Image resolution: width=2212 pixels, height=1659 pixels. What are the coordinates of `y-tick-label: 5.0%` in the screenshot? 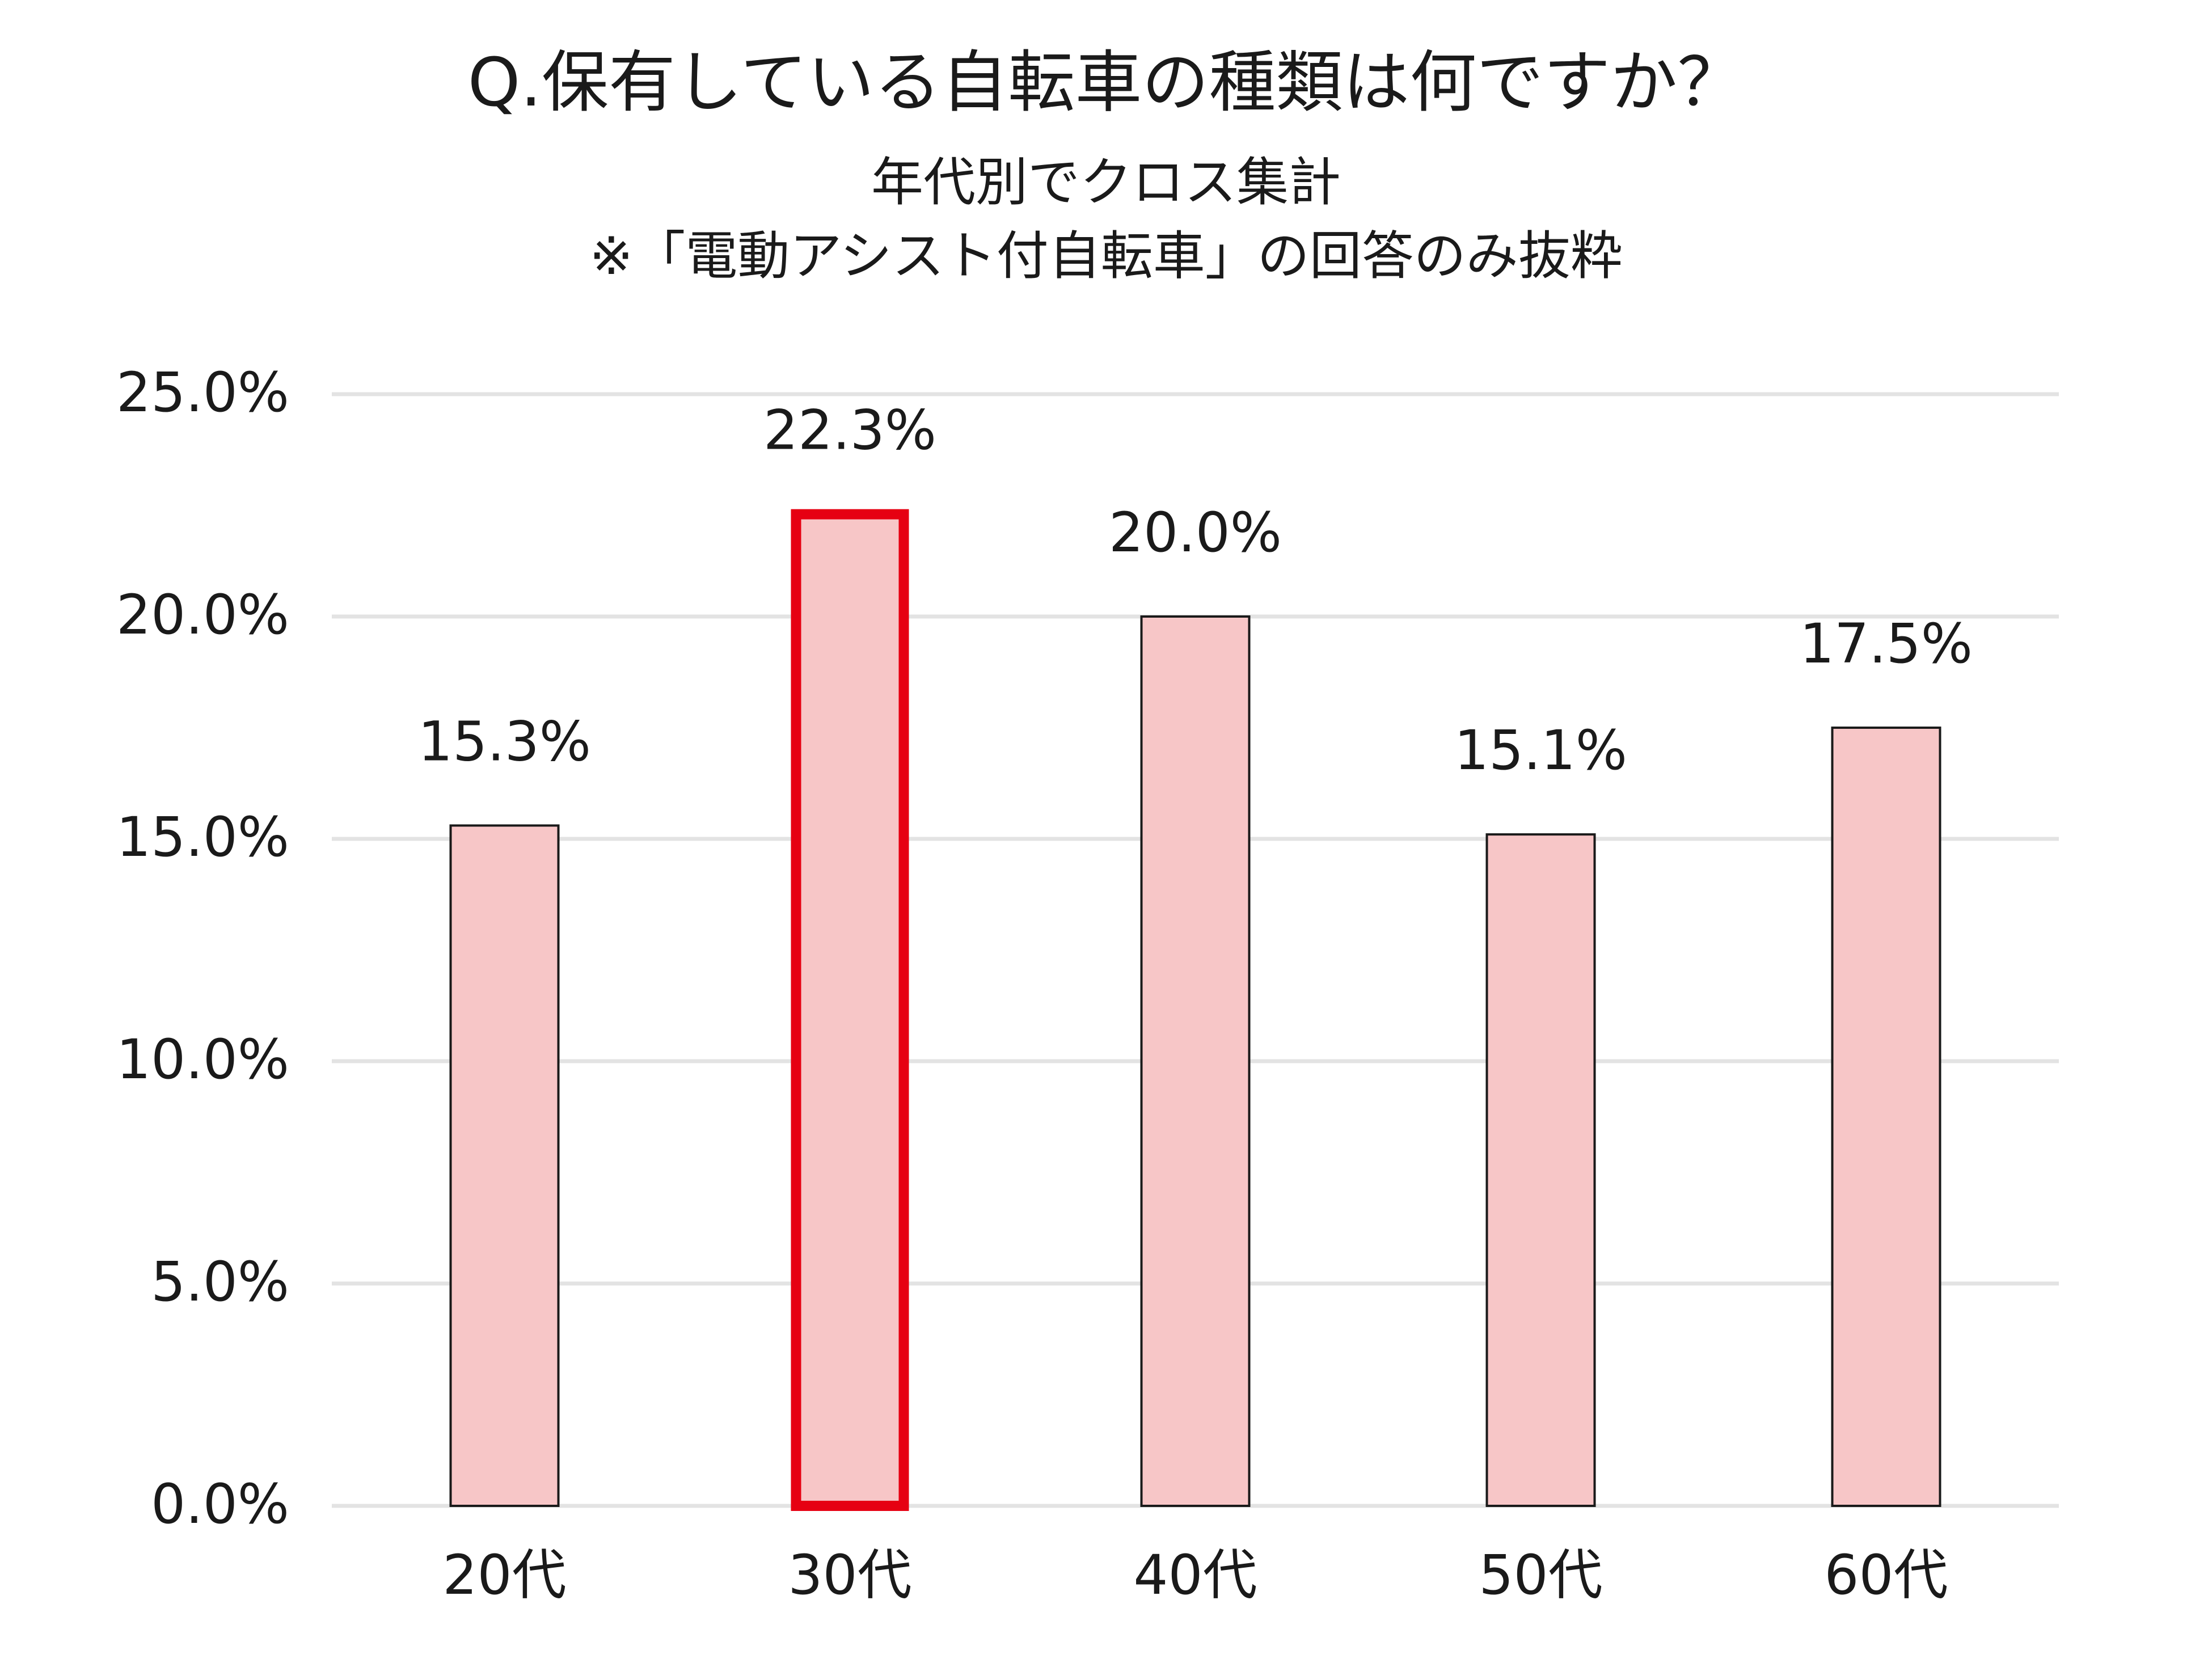 It's located at (220, 1282).